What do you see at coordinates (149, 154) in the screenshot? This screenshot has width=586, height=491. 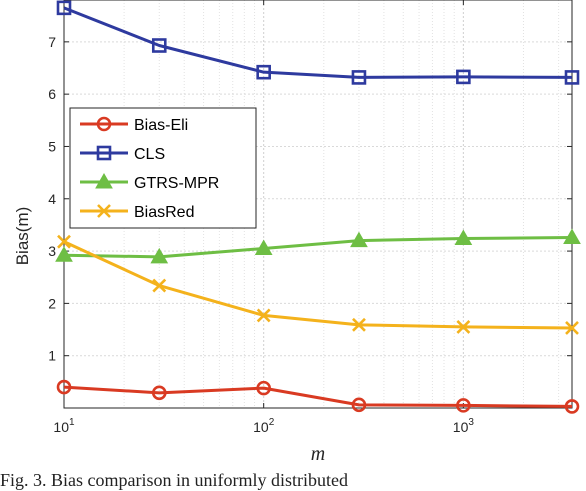 I see `legend-label: CLS` at bounding box center [149, 154].